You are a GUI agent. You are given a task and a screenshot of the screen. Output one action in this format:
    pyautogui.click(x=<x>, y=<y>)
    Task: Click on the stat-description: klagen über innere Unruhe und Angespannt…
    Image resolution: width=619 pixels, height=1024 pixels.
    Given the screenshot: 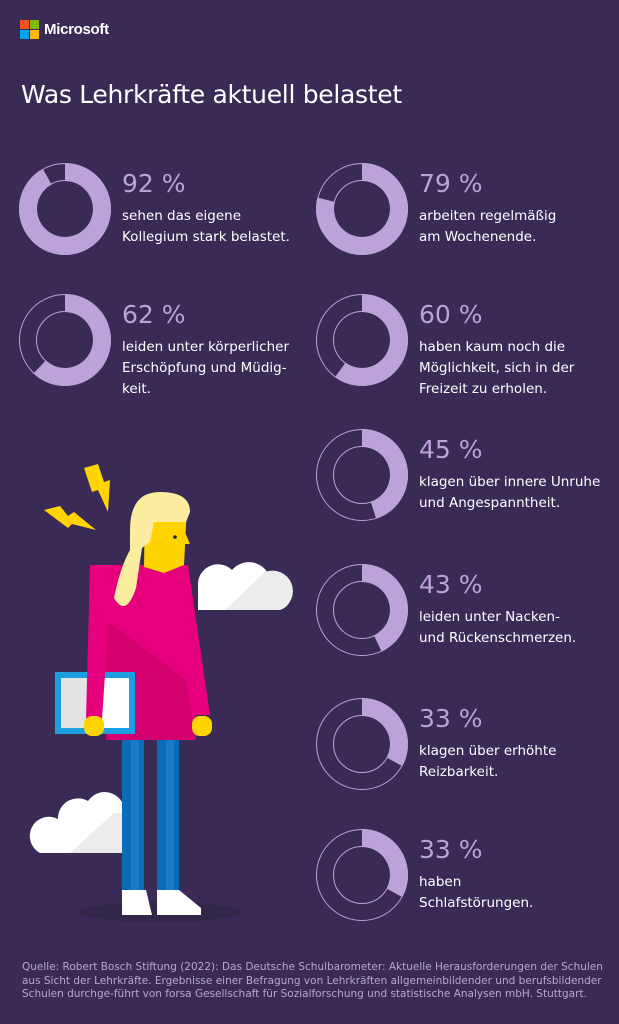 What is the action you would take?
    pyautogui.click(x=510, y=492)
    